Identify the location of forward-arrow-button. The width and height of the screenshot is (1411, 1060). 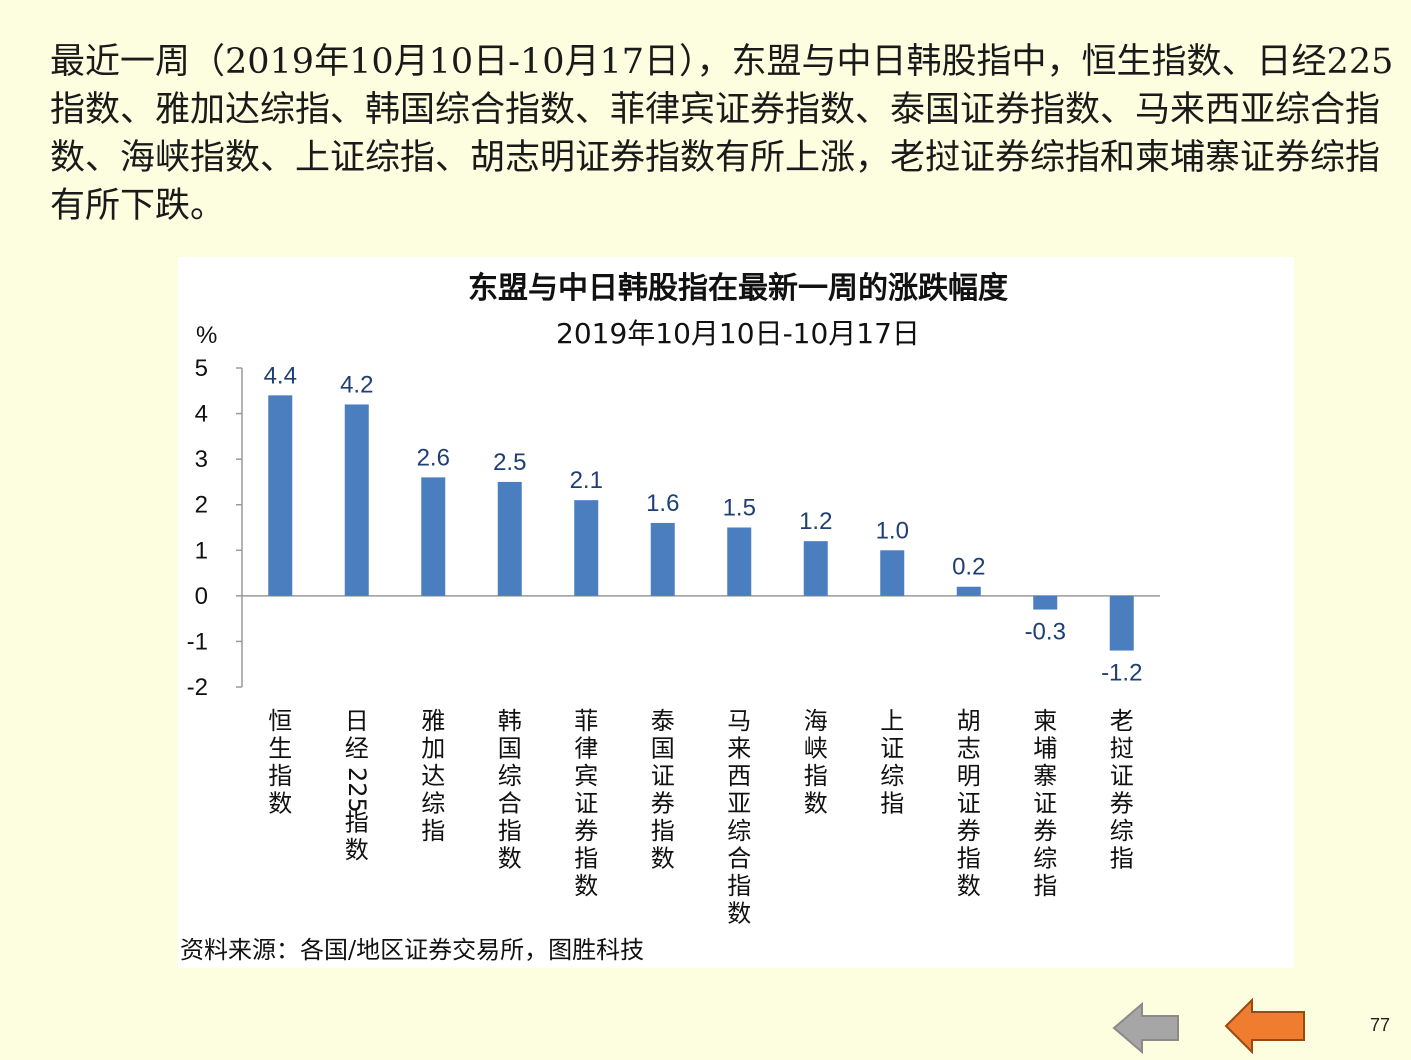
(1266, 1026).